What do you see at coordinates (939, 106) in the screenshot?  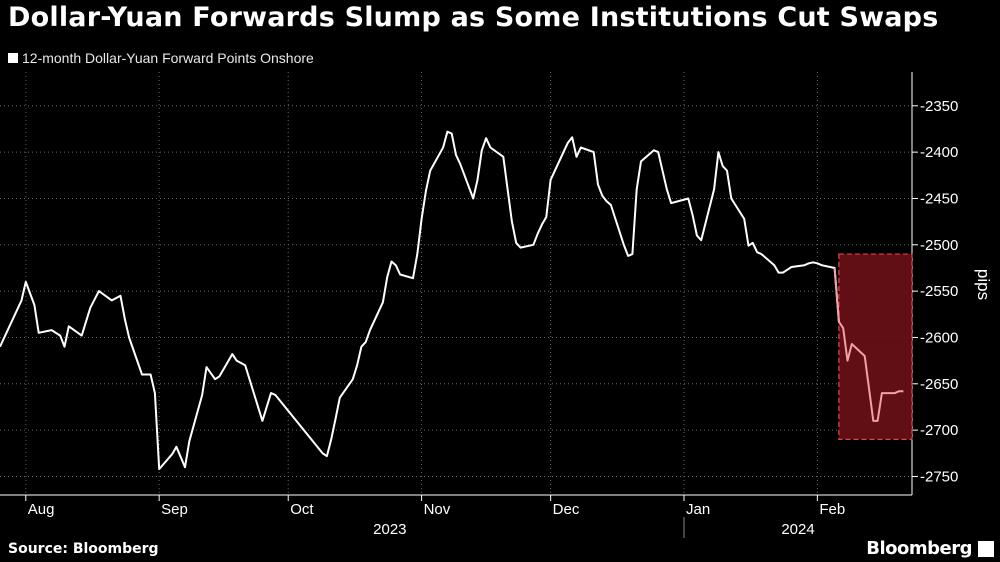 I see `y-tick-label: -2350` at bounding box center [939, 106].